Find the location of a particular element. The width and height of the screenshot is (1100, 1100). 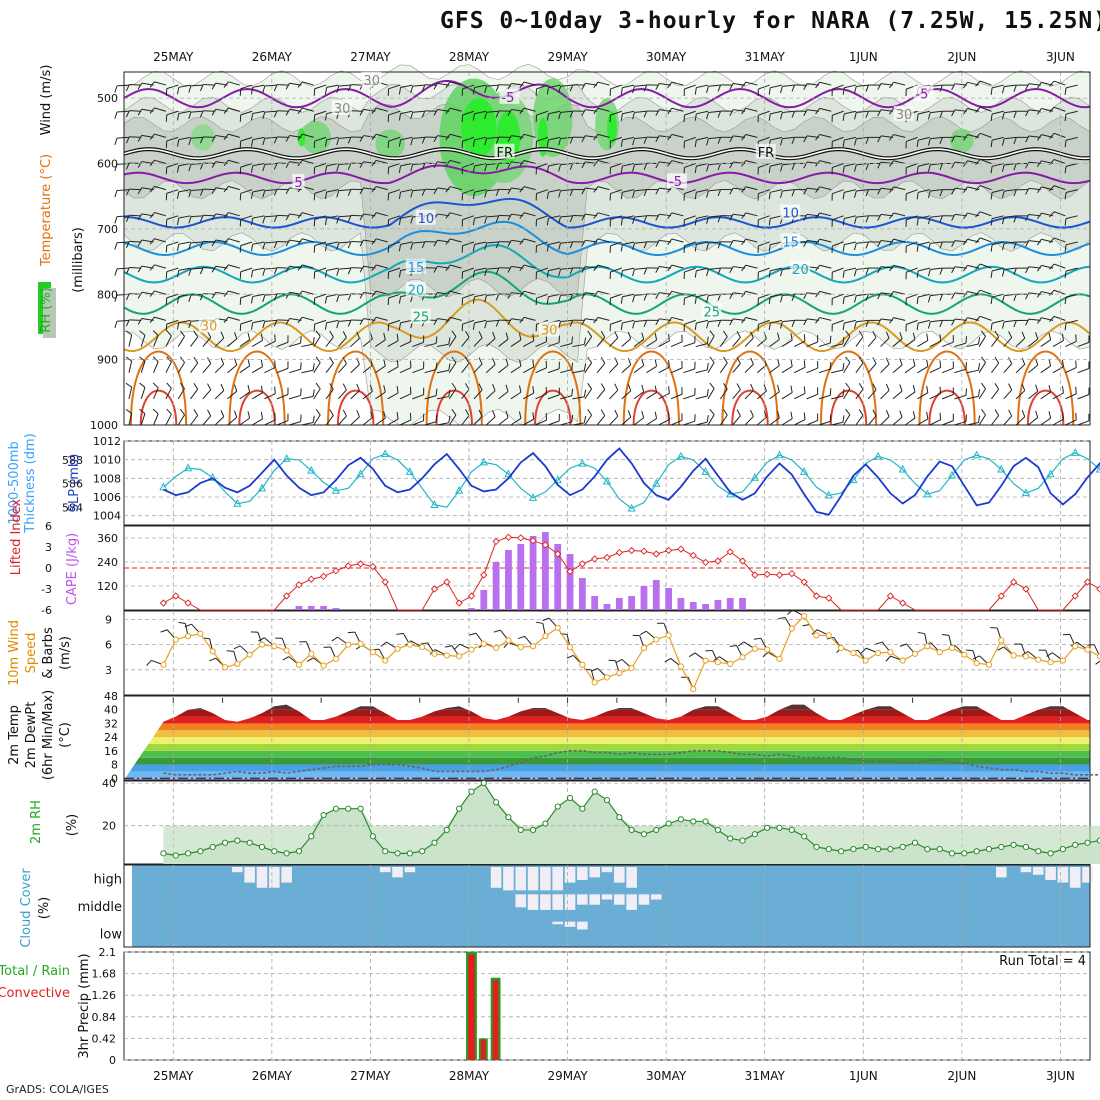

cloud-cell-low is located at coordinates (570, 924).